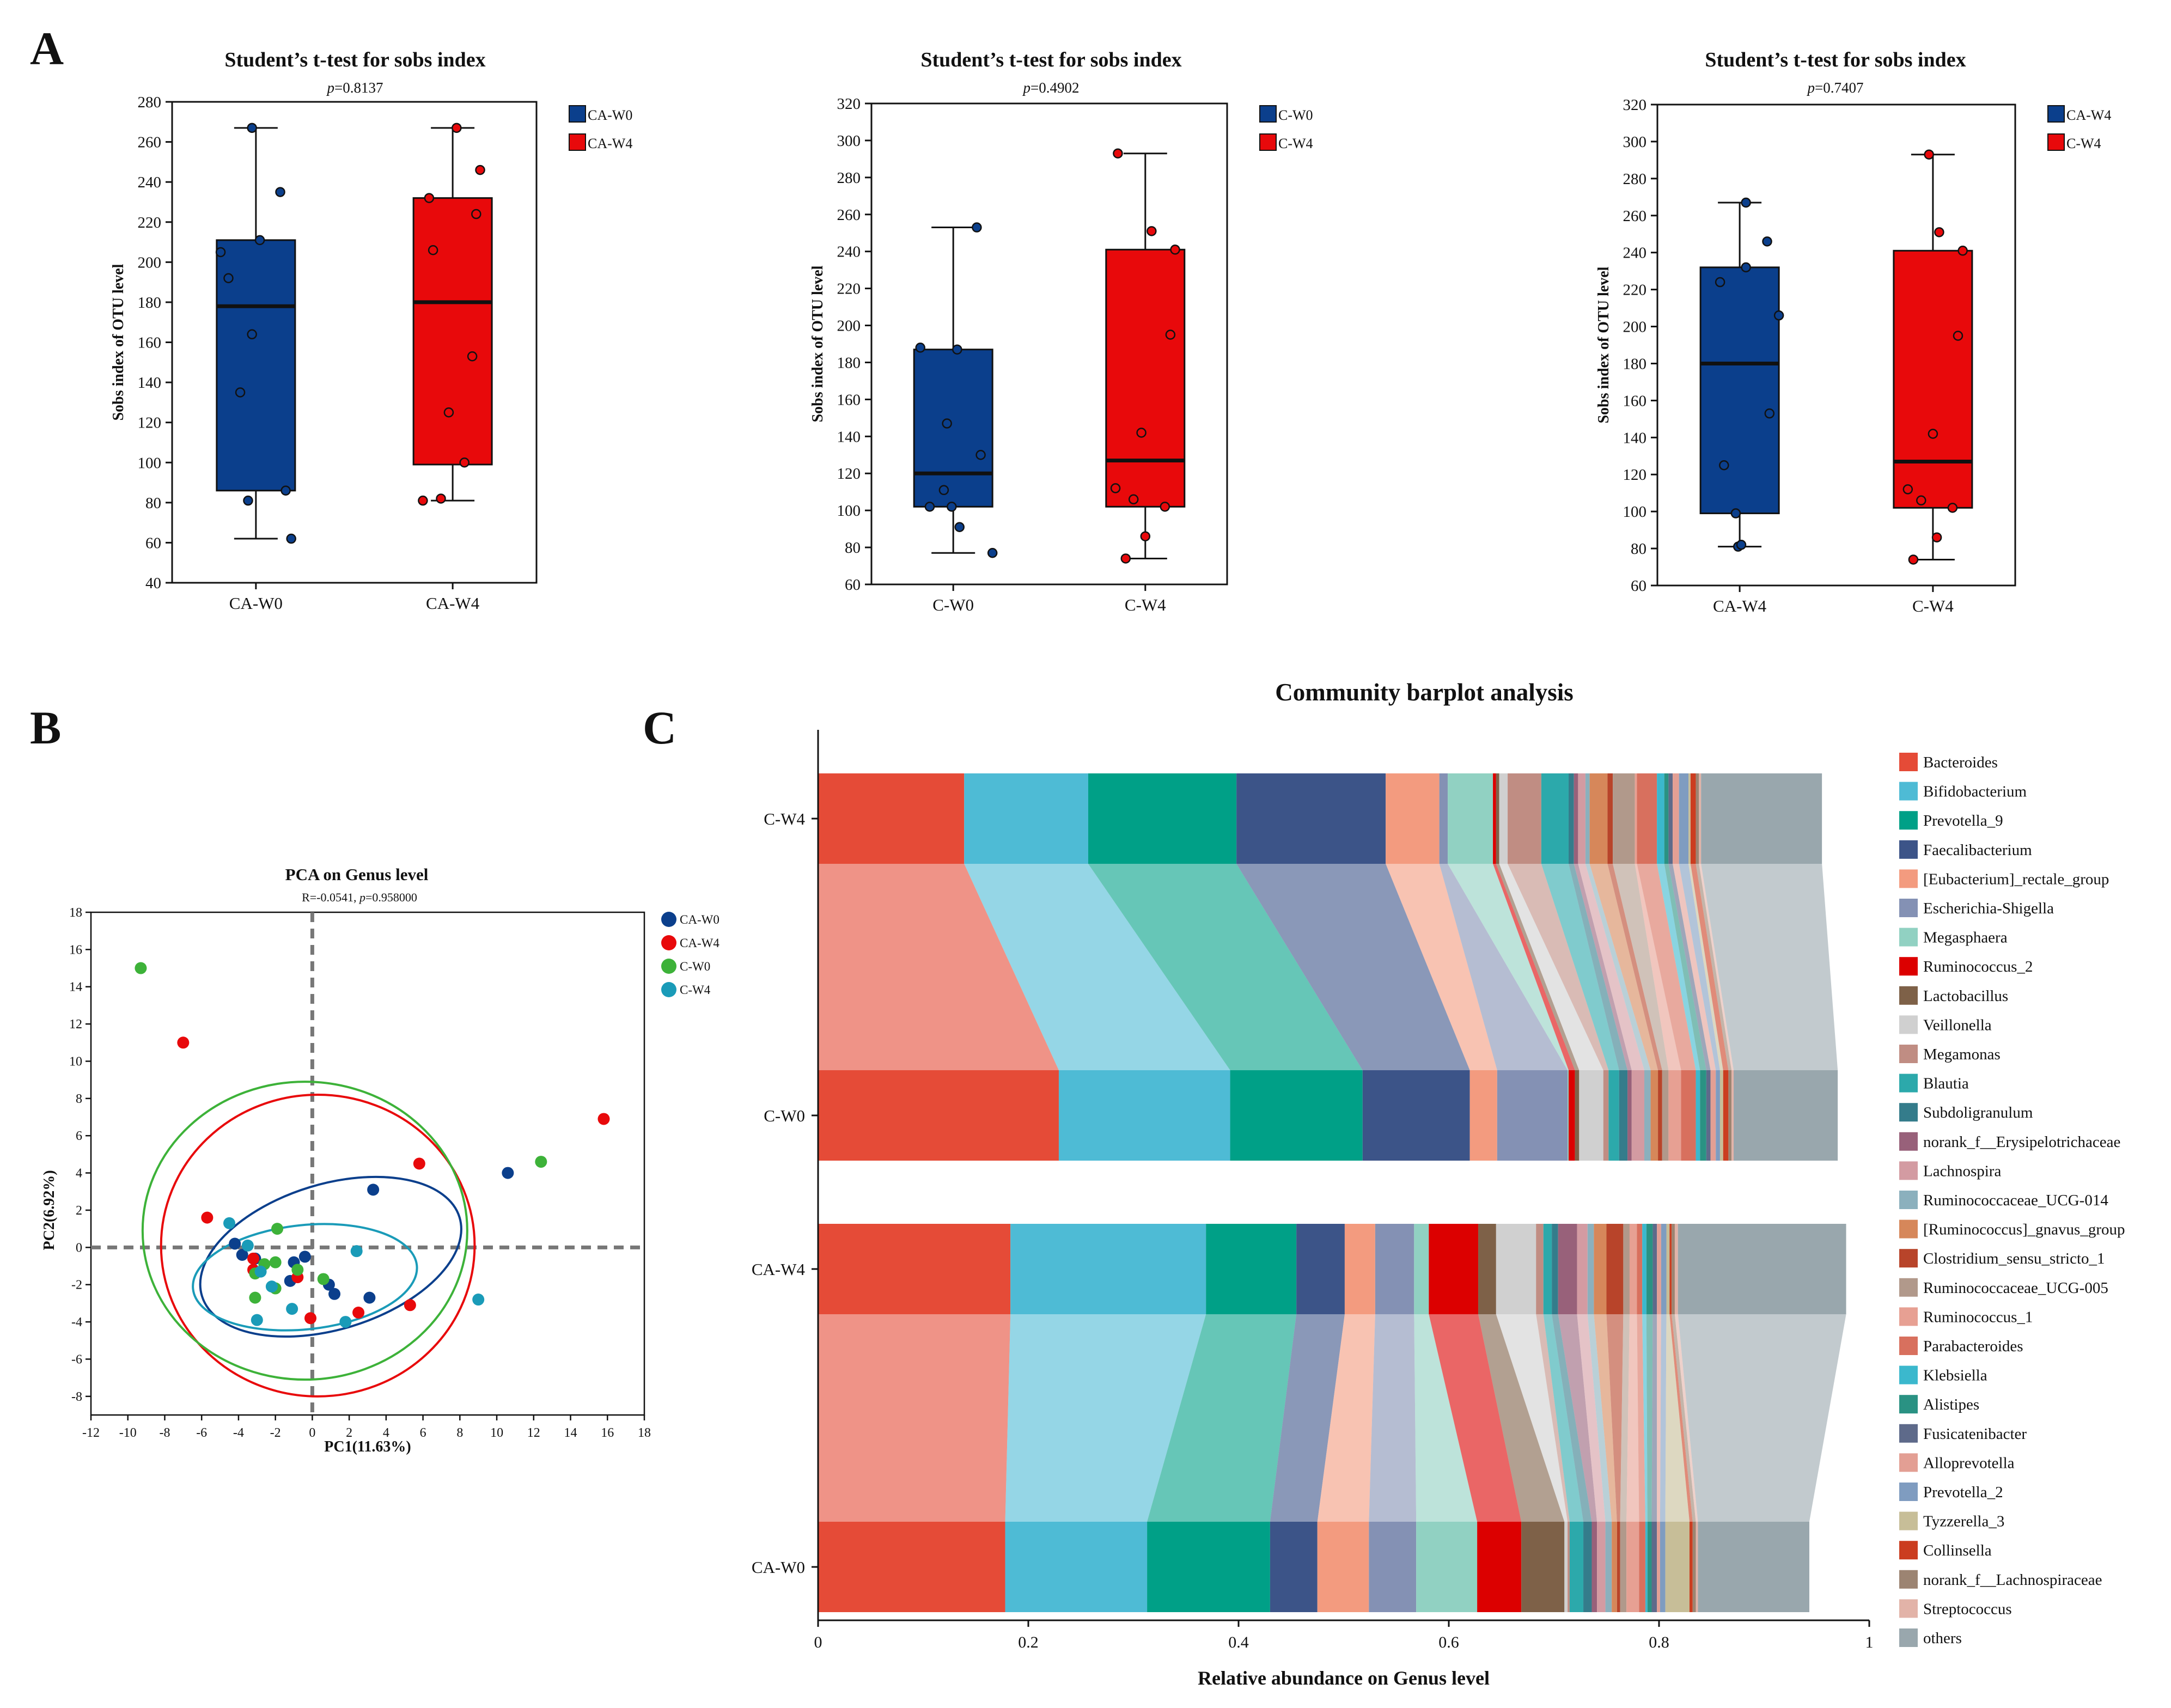 This screenshot has width=2171, height=1708. I want to click on panel-letter-b: B, so click(45, 727).